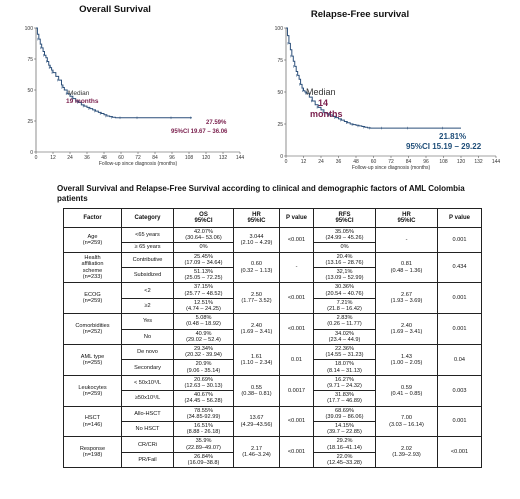 Image resolution: width=520 pixels, height=499 pixels. What do you see at coordinates (92, 329) in the screenshot?
I see `factor-cell: Comorbidities (n=252)` at bounding box center [92, 329].